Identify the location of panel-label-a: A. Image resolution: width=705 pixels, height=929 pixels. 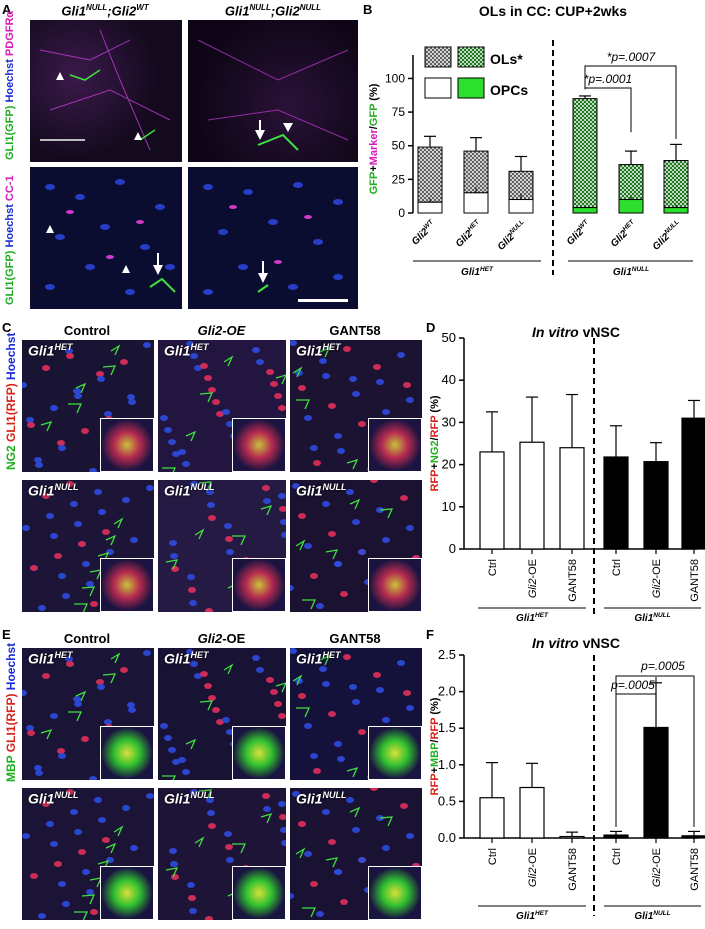
(7, 9).